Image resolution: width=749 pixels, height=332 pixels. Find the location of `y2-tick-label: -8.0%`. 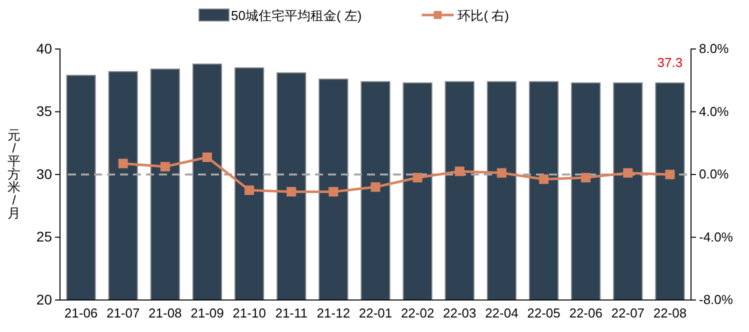

y2-tick-label: -8.0% is located at coordinates (716, 300).